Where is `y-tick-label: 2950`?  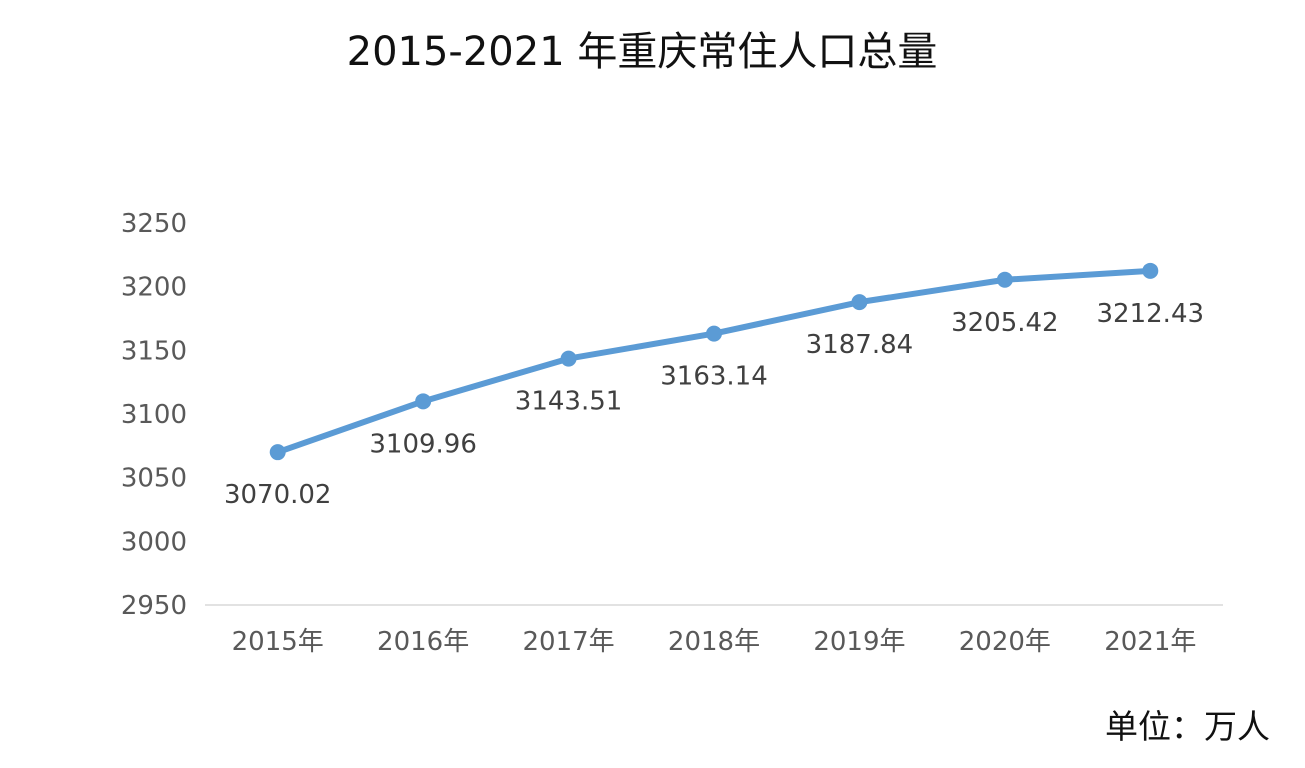 y-tick-label: 2950 is located at coordinates (154, 606).